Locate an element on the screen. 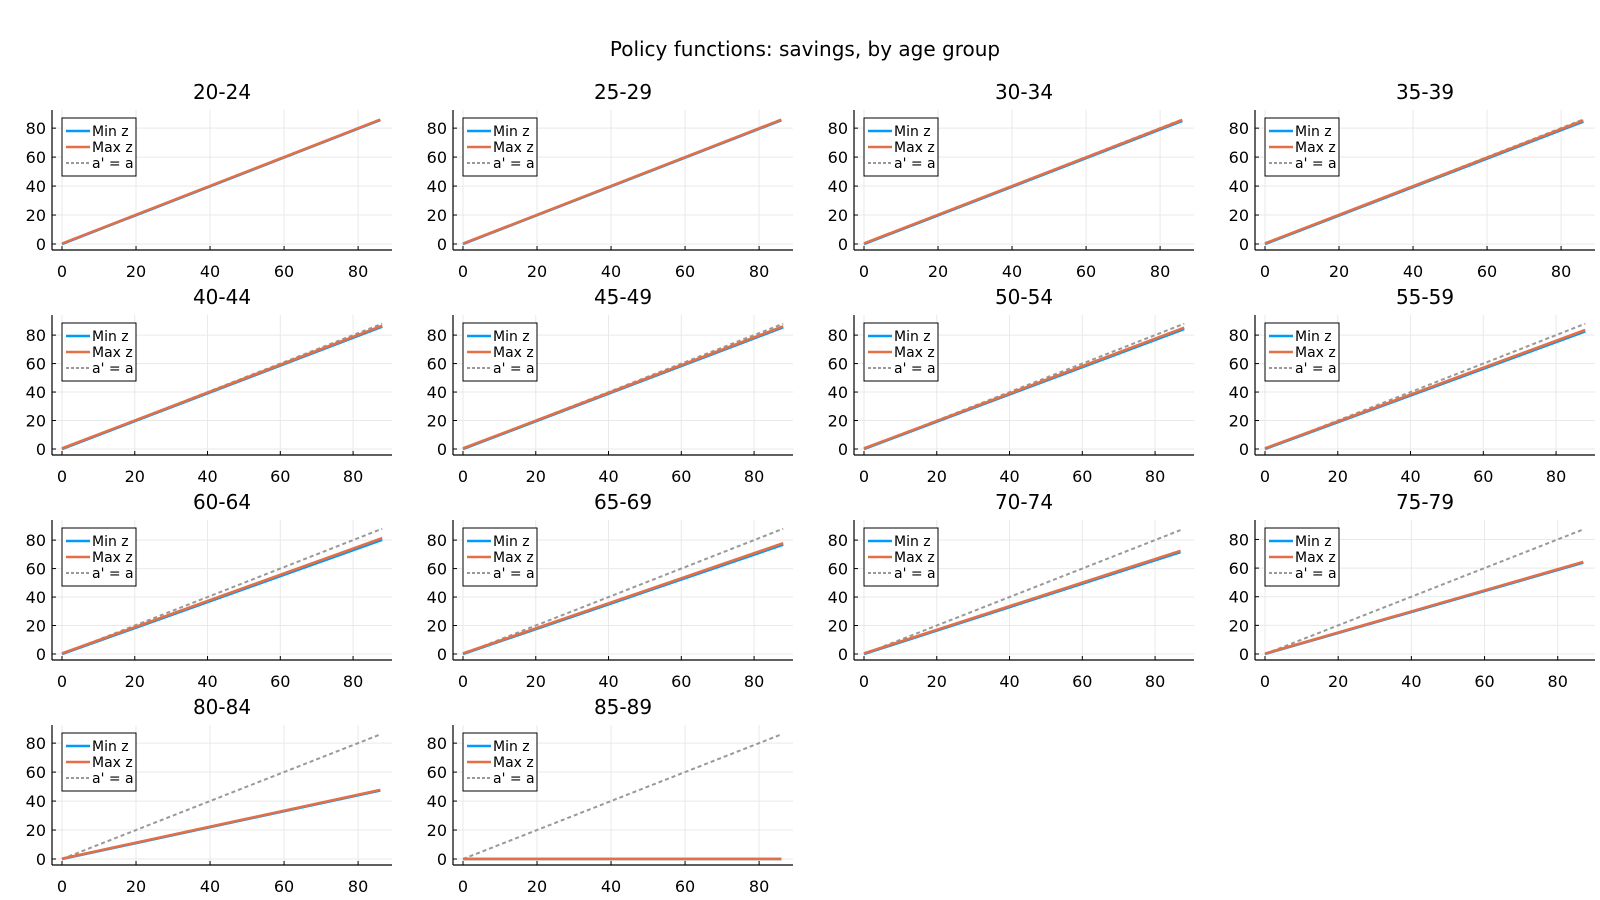 The width and height of the screenshot is (1600, 900). panel-title: 40-44 is located at coordinates (222, 297).